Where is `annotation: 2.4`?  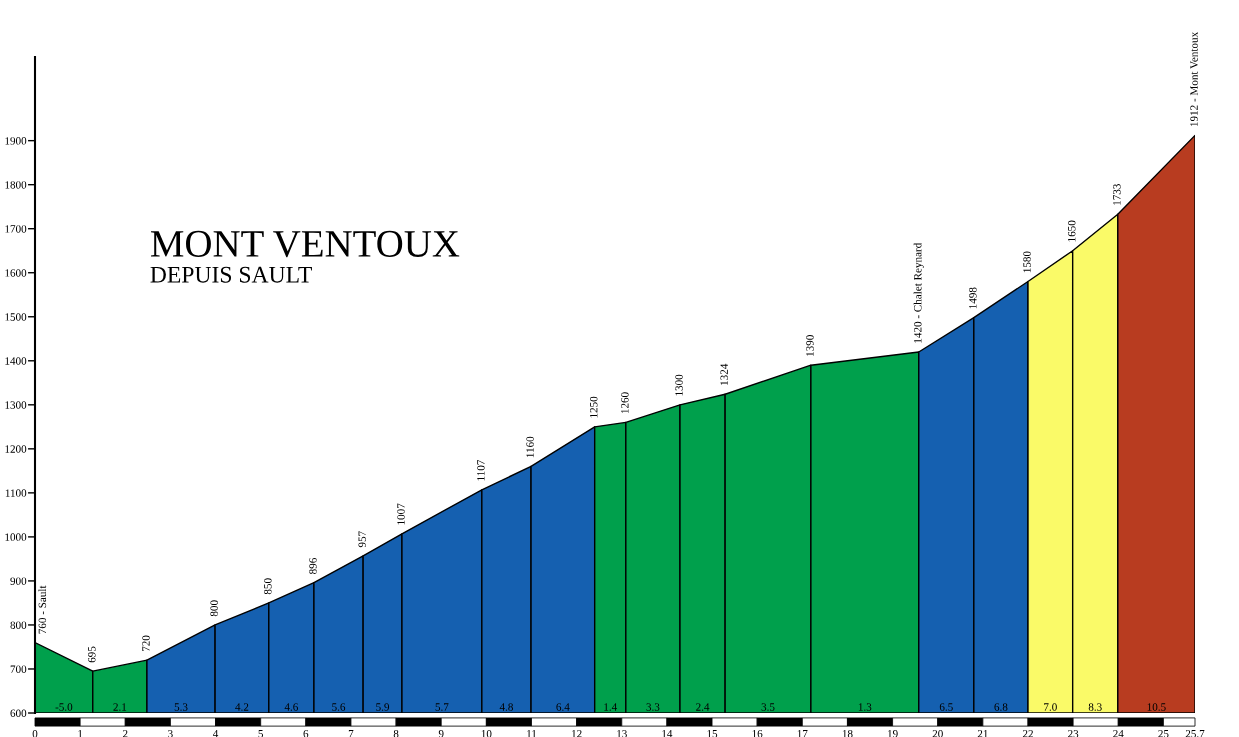 annotation: 2.4 is located at coordinates (703, 707).